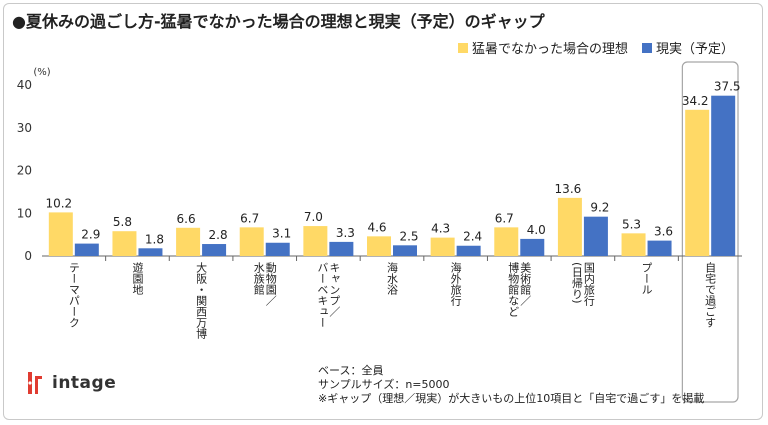 This screenshot has width=768, height=425. What do you see at coordinates (137, 278) in the screenshot?
I see `x-tick-label: 遊園地` at bounding box center [137, 278].